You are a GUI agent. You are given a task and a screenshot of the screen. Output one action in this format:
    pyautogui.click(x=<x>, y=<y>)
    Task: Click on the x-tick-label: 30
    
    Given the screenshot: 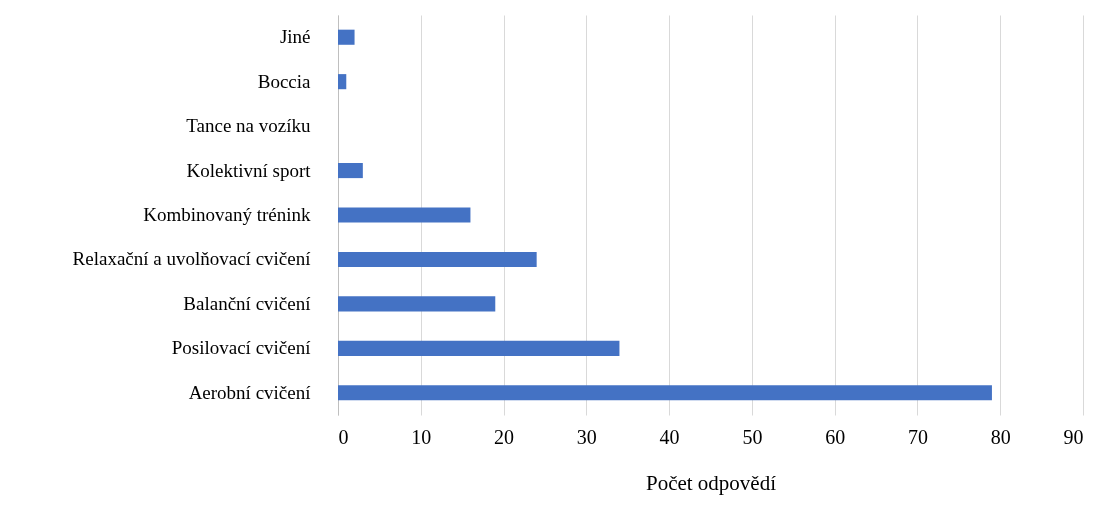 What is the action you would take?
    pyautogui.click(x=586, y=436)
    